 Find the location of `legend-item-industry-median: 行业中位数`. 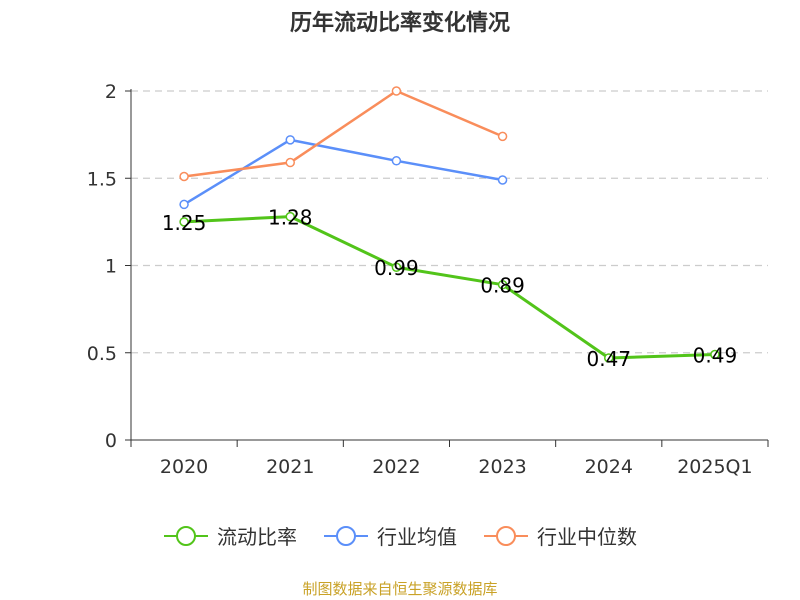

legend-item-industry-median: 行业中位数 is located at coordinates (560, 535).